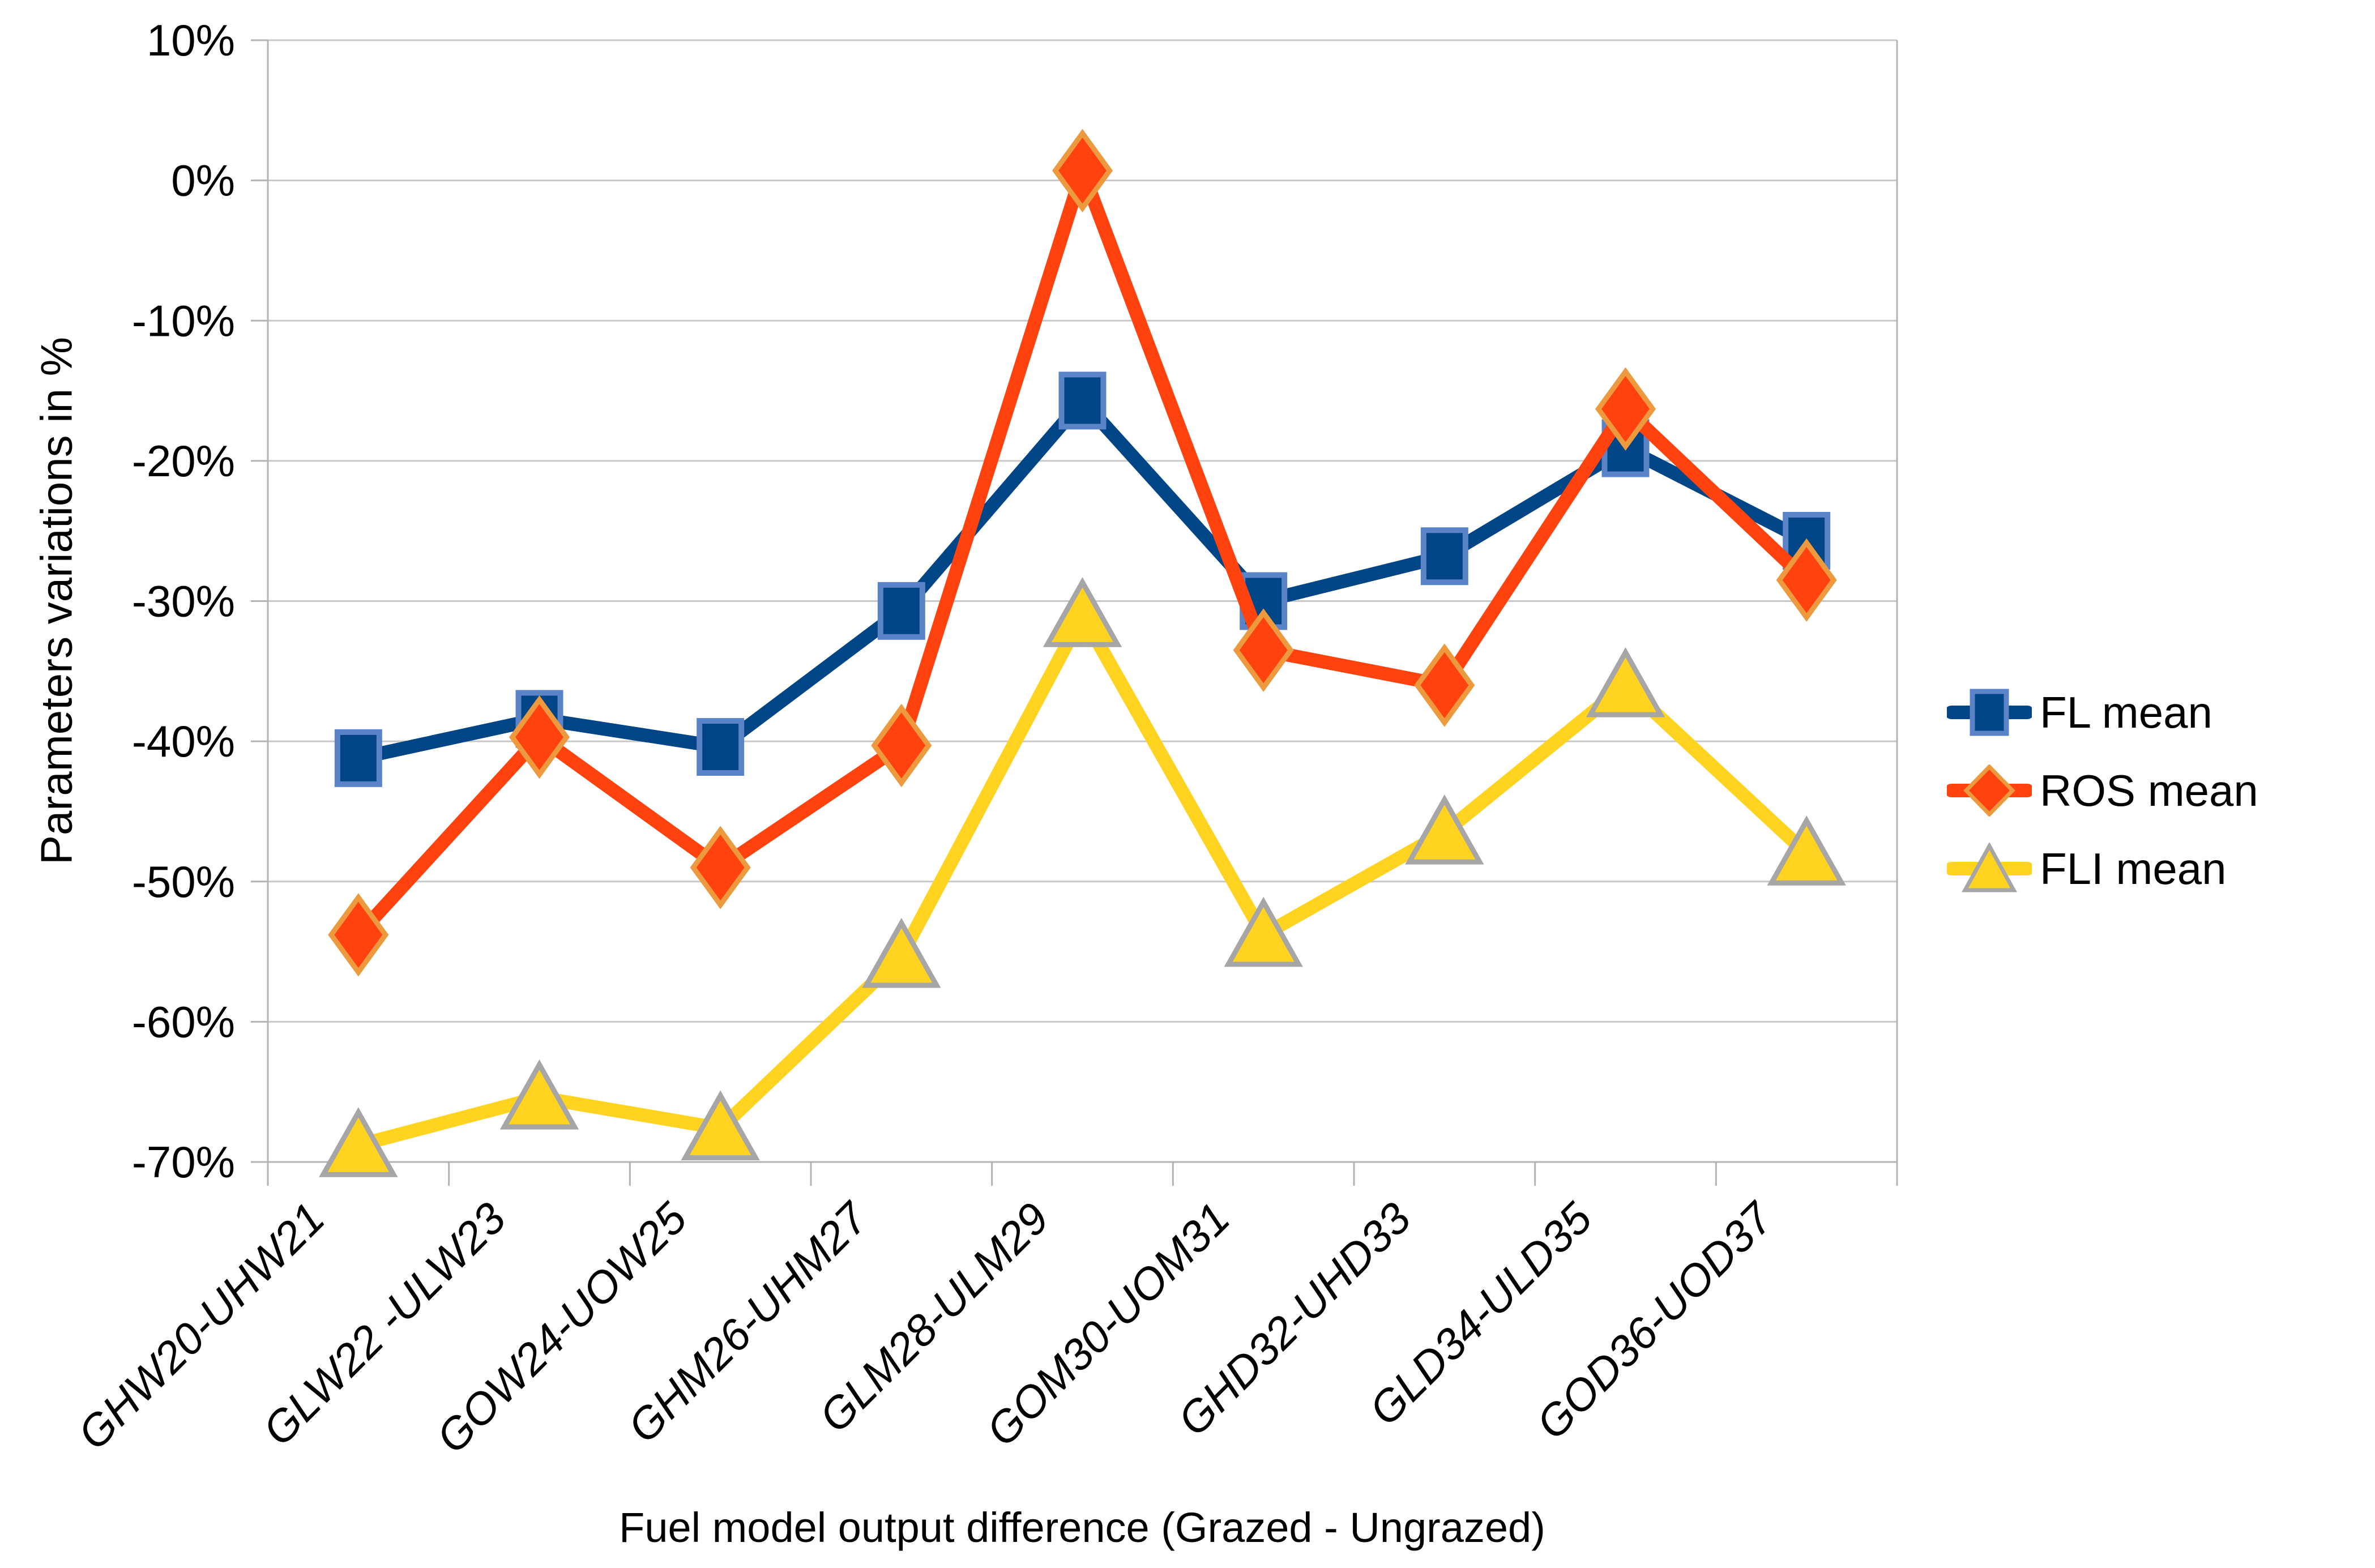 This screenshot has width=2375, height=1568. What do you see at coordinates (1989, 712) in the screenshot?
I see `fl-mean-line-square-icon` at bounding box center [1989, 712].